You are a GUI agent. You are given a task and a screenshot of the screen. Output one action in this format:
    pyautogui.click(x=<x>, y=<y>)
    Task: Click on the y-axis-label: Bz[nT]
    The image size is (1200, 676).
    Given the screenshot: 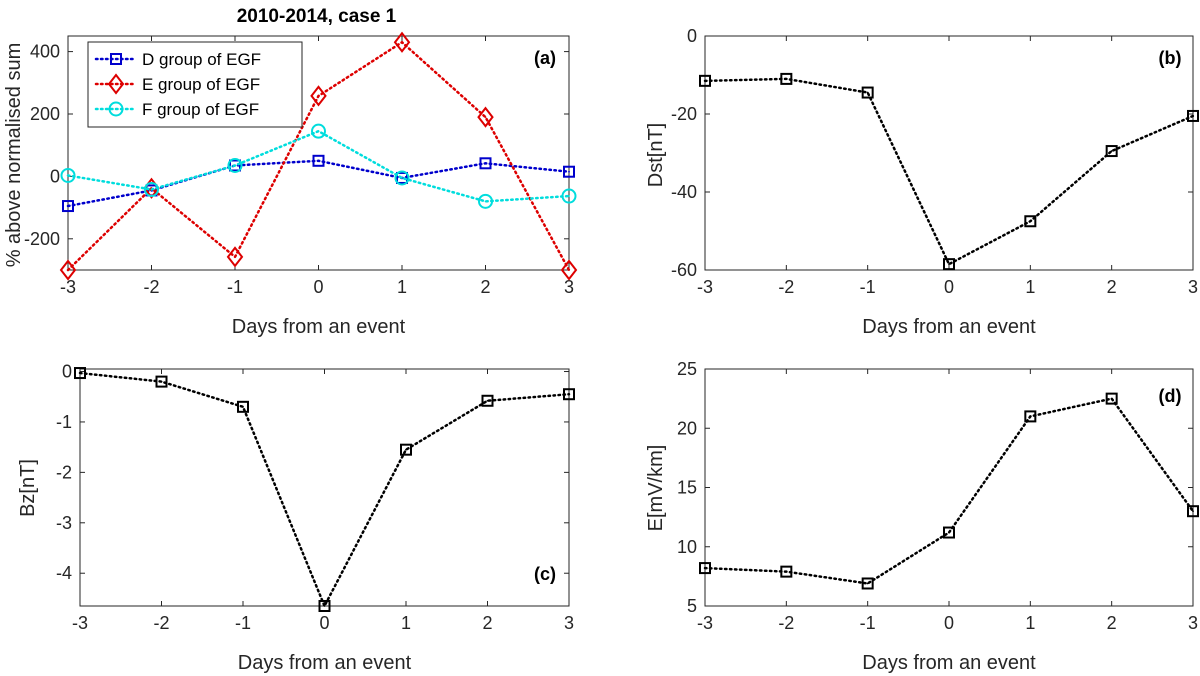 What is the action you would take?
    pyautogui.click(x=28, y=488)
    